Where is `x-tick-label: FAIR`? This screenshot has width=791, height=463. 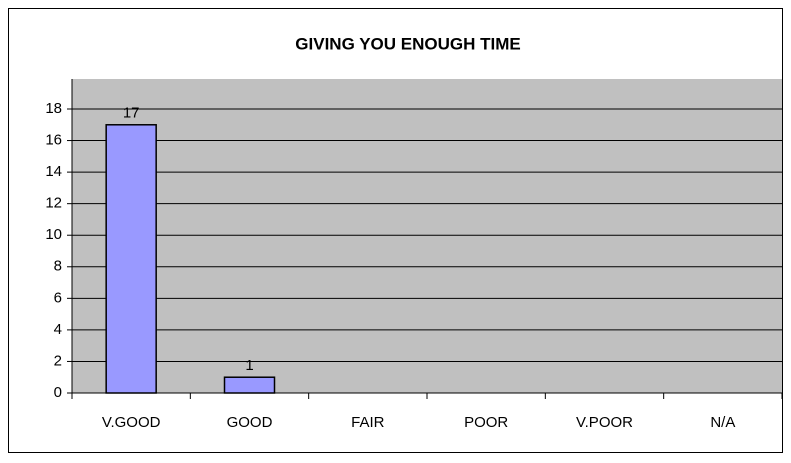 x-tick-label: FAIR is located at coordinates (368, 422).